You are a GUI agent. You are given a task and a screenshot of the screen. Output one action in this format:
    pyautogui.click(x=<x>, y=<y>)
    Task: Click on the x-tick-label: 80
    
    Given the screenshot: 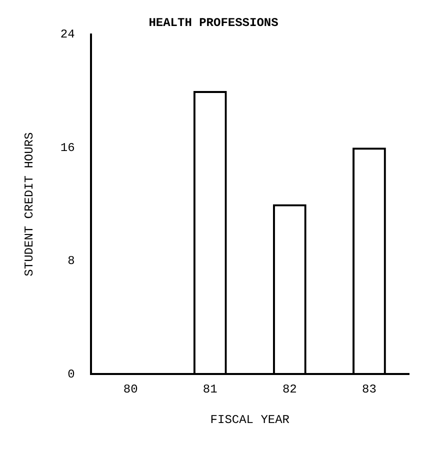 What is the action you would take?
    pyautogui.click(x=130, y=389)
    